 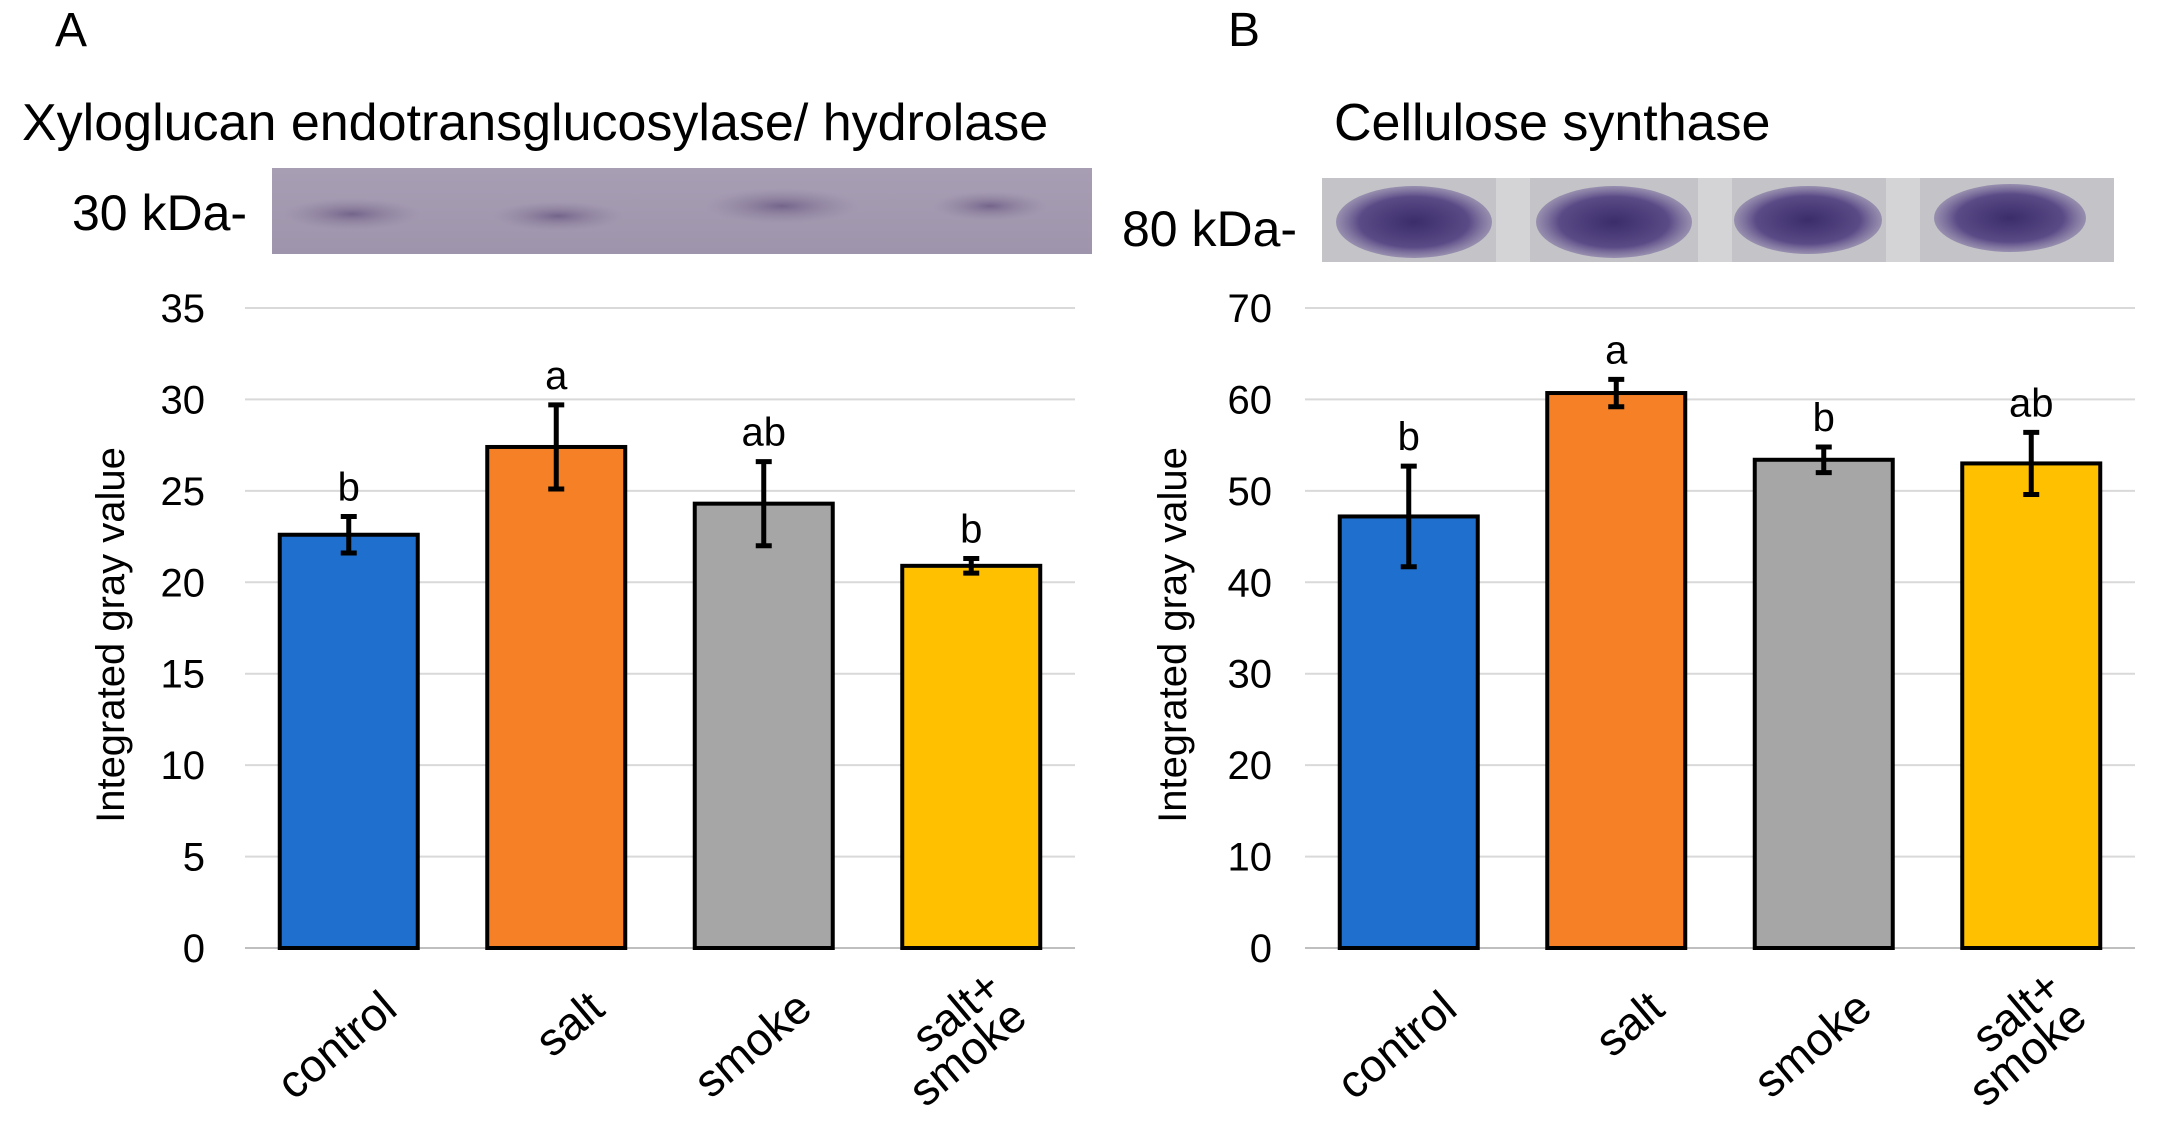 I want to click on y-tick-label: 35, so click(x=183, y=309).